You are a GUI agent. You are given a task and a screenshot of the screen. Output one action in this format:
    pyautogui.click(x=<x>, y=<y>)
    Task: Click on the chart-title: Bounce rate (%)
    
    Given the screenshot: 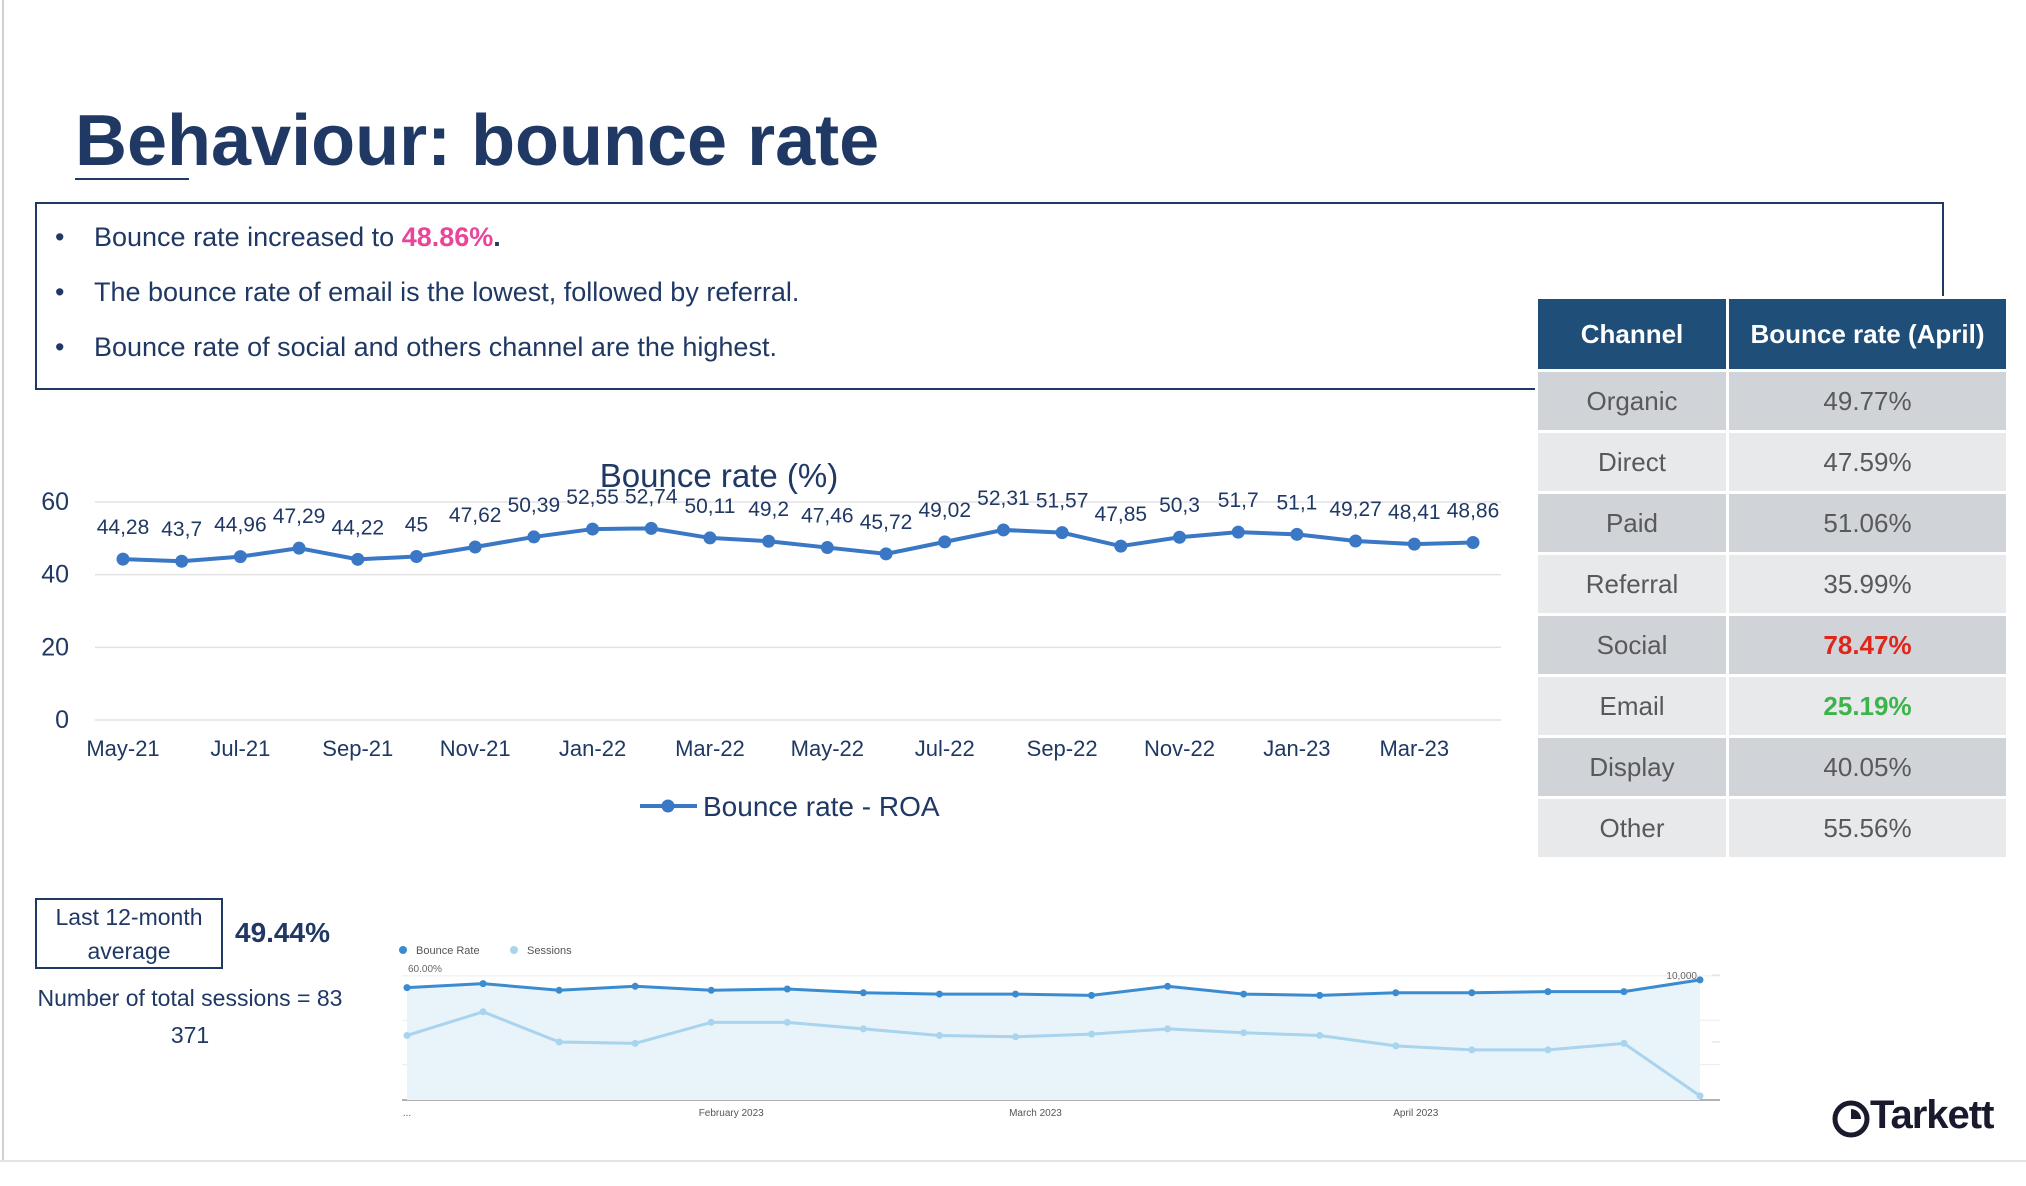 What is the action you would take?
    pyautogui.click(x=719, y=475)
    